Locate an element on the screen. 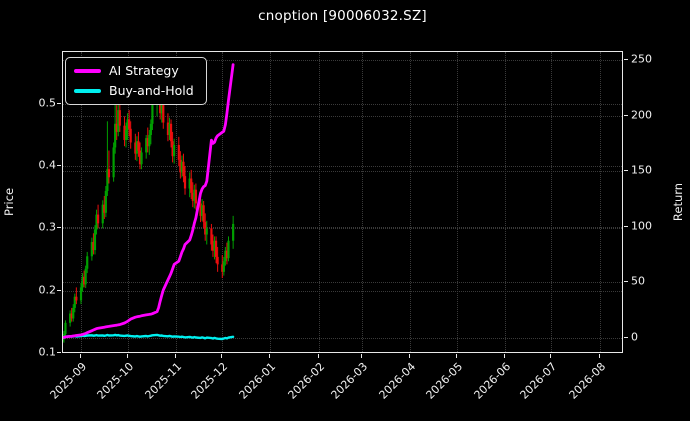  legend-item-ai-strategy: AI Strategy is located at coordinates (134, 71).